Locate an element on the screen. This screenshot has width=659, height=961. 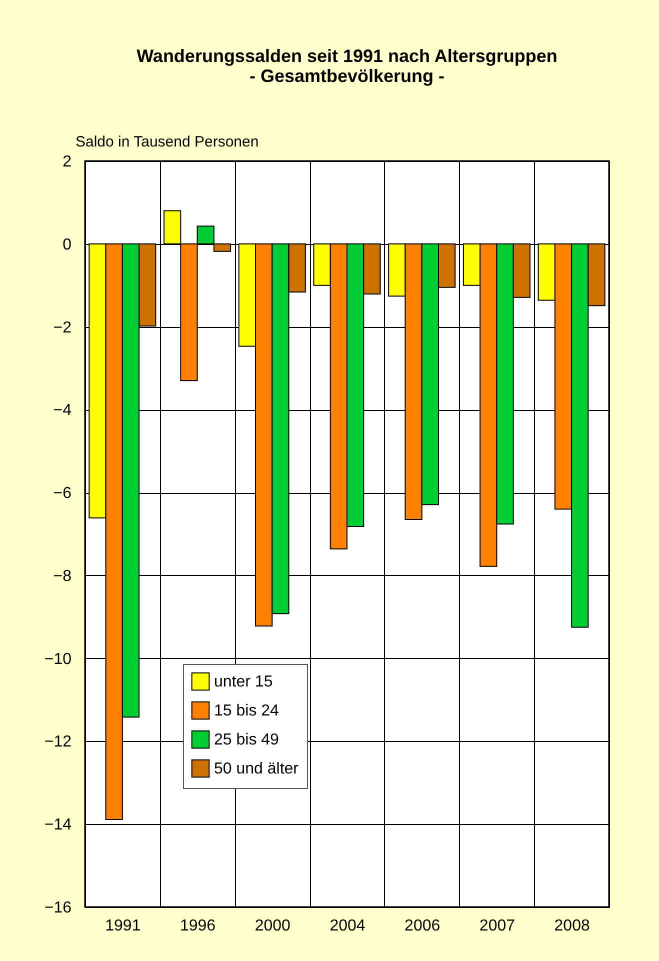
x-tick-label: 2007 is located at coordinates (497, 926).